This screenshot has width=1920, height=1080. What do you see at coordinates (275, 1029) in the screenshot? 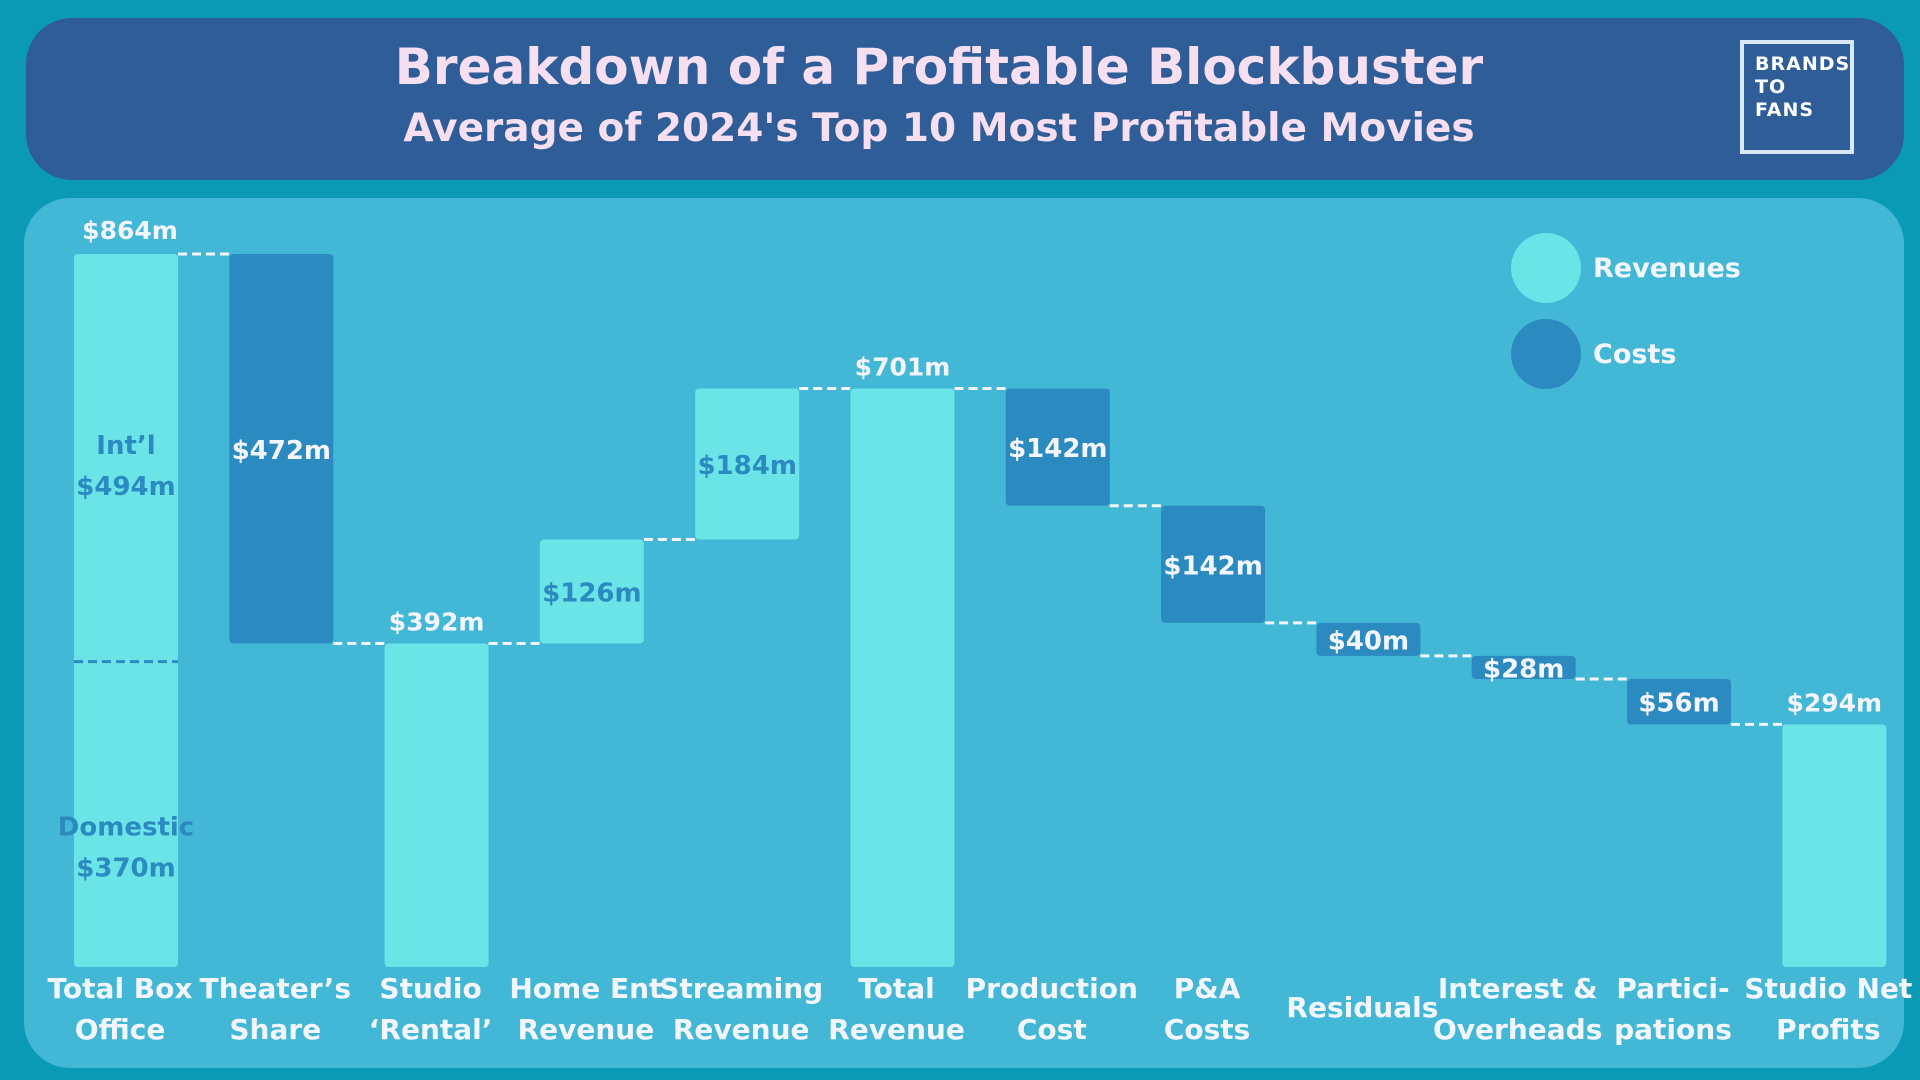
I see `category-label: Share` at bounding box center [275, 1029].